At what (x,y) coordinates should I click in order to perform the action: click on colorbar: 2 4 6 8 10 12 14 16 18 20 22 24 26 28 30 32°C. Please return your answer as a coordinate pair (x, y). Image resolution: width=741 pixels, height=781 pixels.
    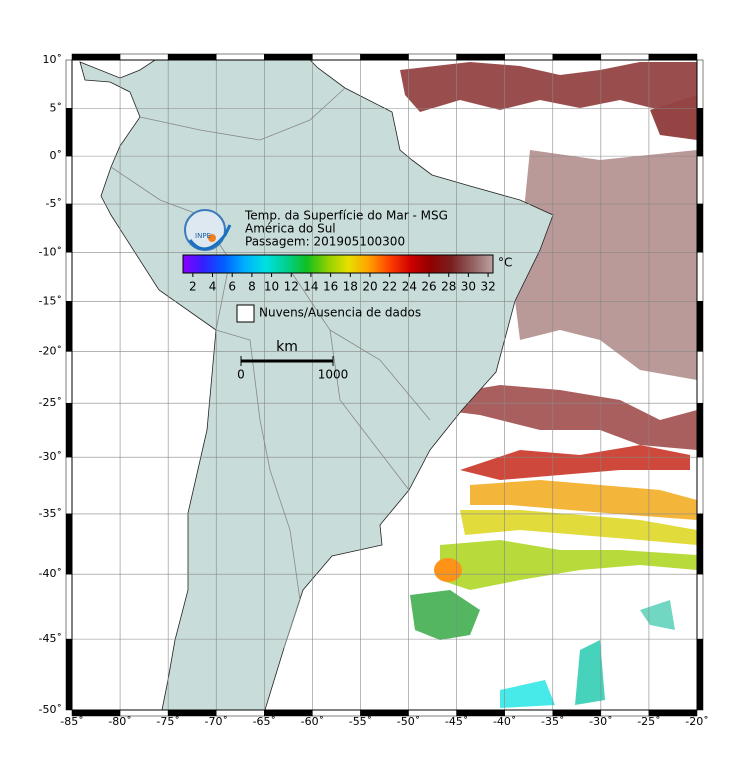
    Looking at the image, I should click on (347, 274).